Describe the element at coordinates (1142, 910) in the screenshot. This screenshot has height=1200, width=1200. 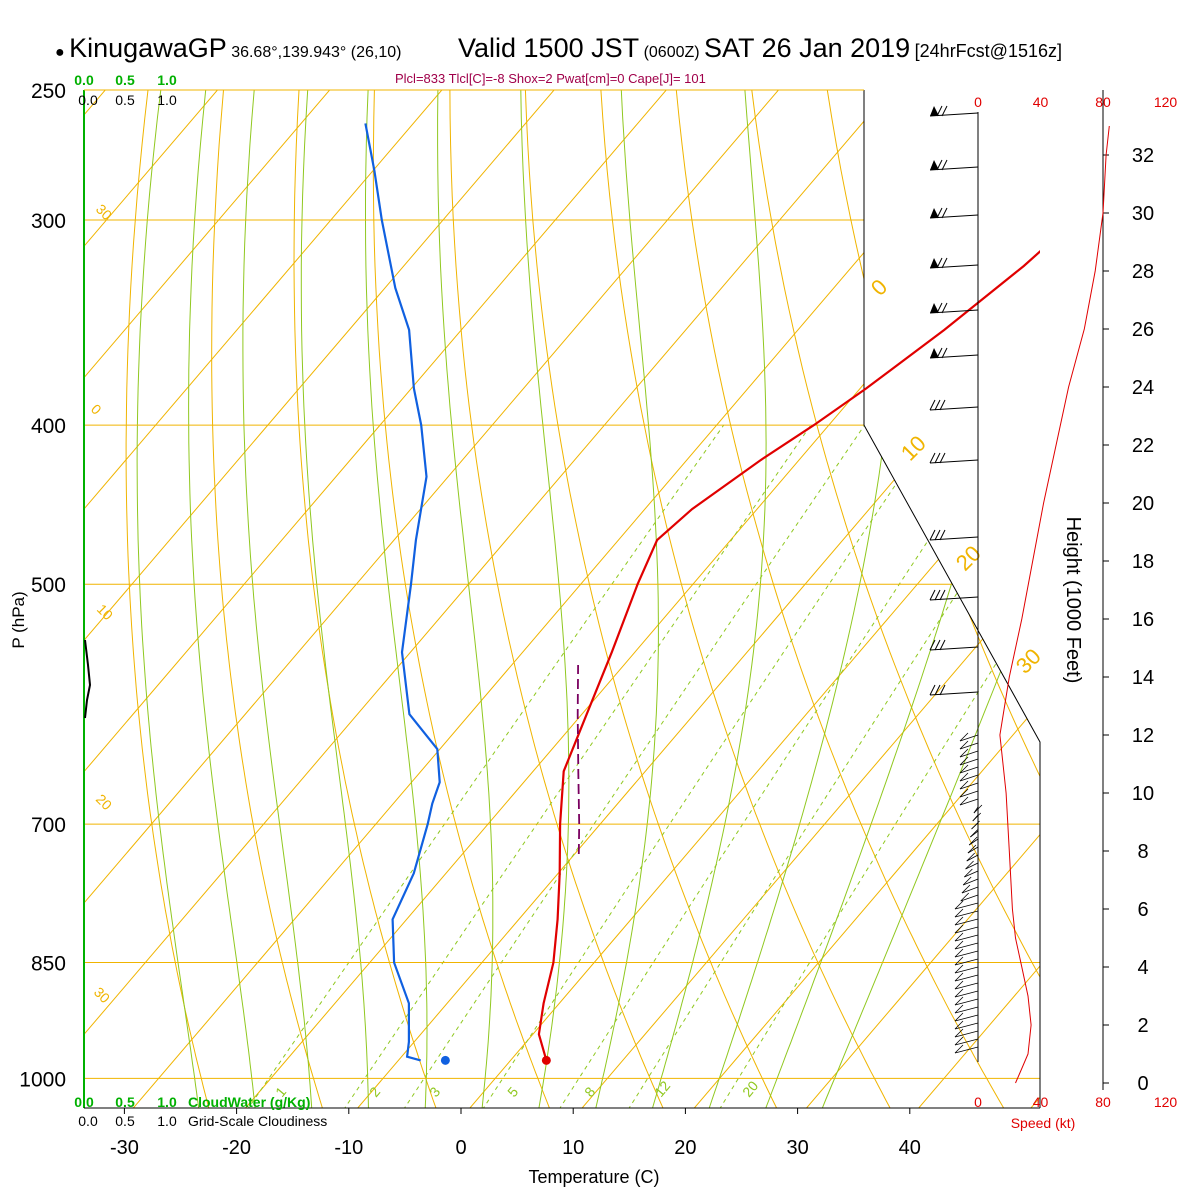
I see `height-tick-label: 6` at that location.